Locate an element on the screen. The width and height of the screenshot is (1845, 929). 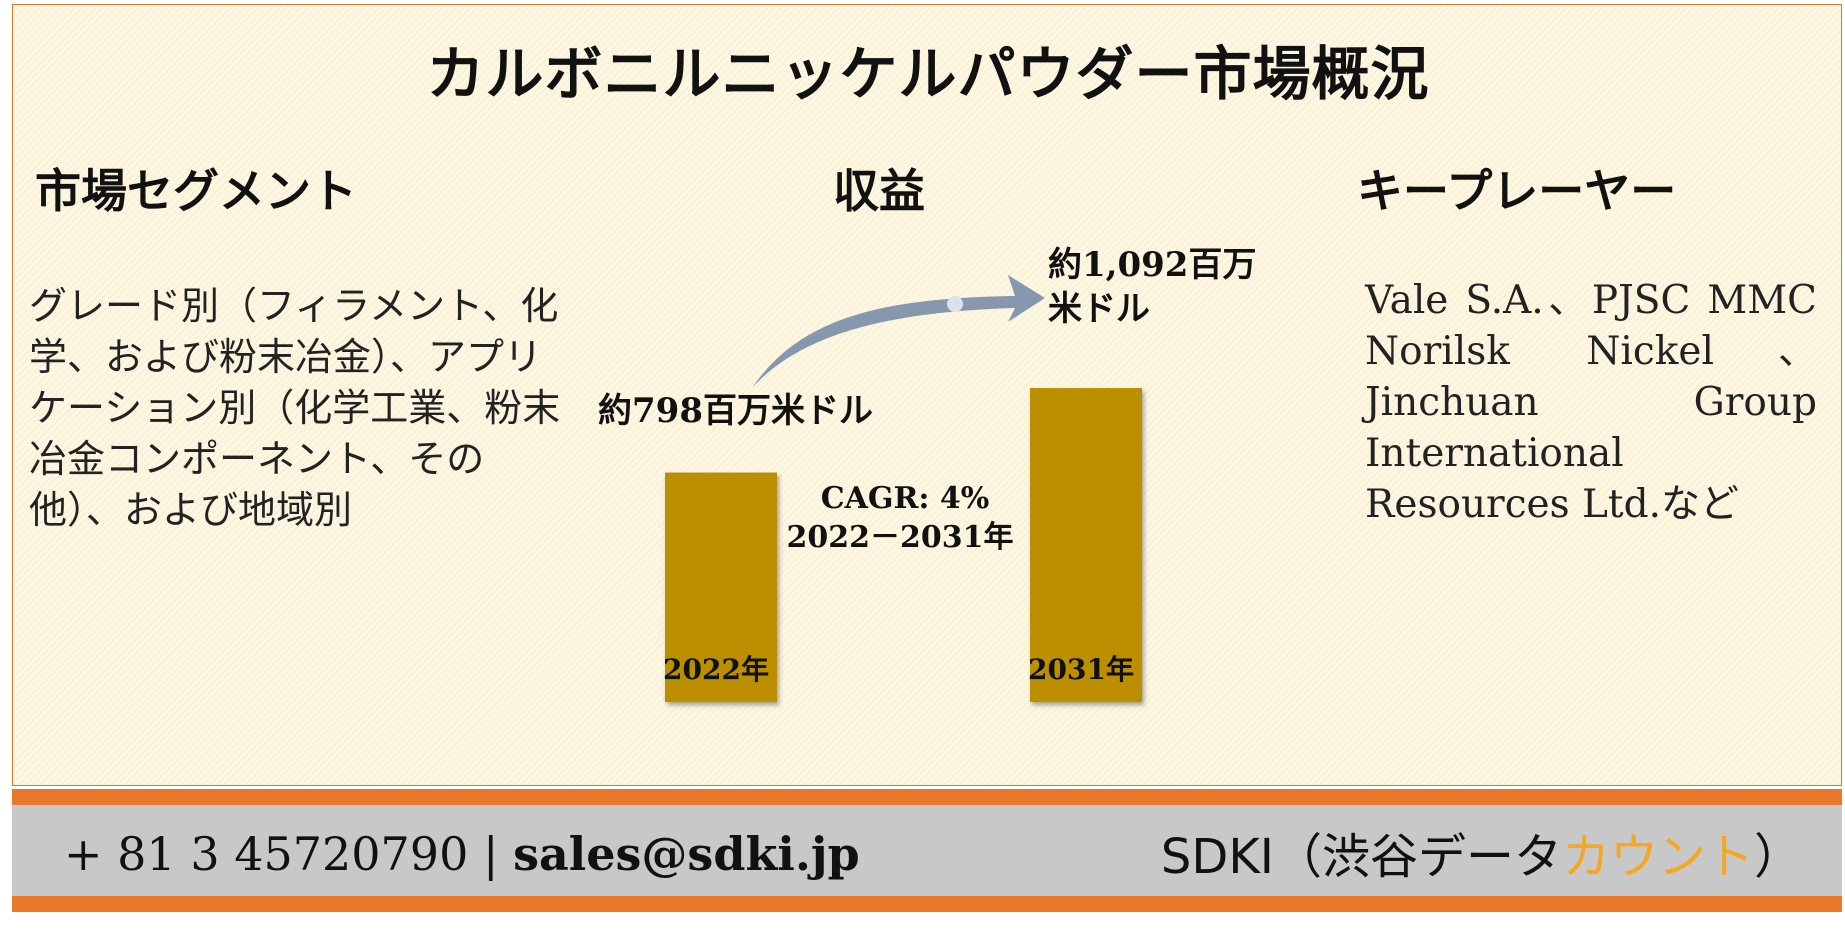
value-label-2031: 約1,092百万米ドル is located at coordinates (1152, 287).